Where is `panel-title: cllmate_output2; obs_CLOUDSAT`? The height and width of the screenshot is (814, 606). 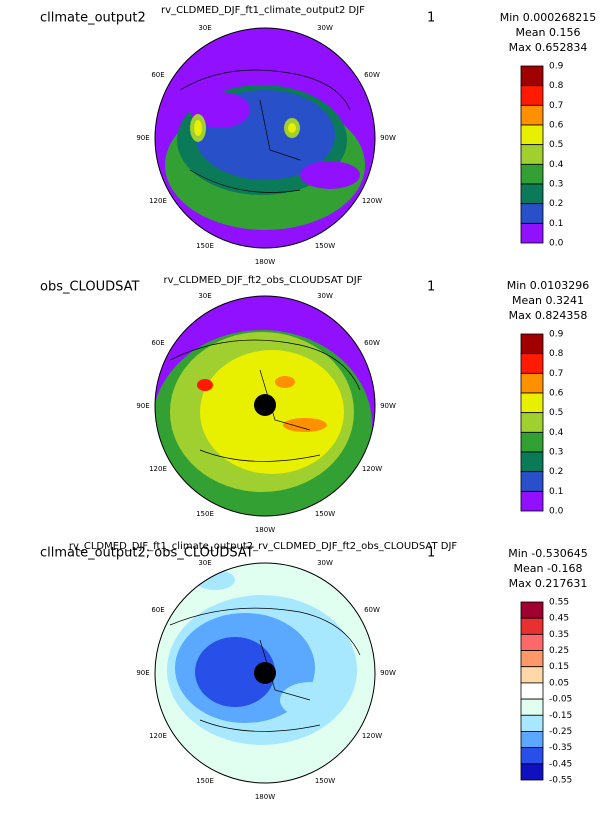 panel-title: cllmate_output2; obs_CLOUDSAT is located at coordinates (147, 553).